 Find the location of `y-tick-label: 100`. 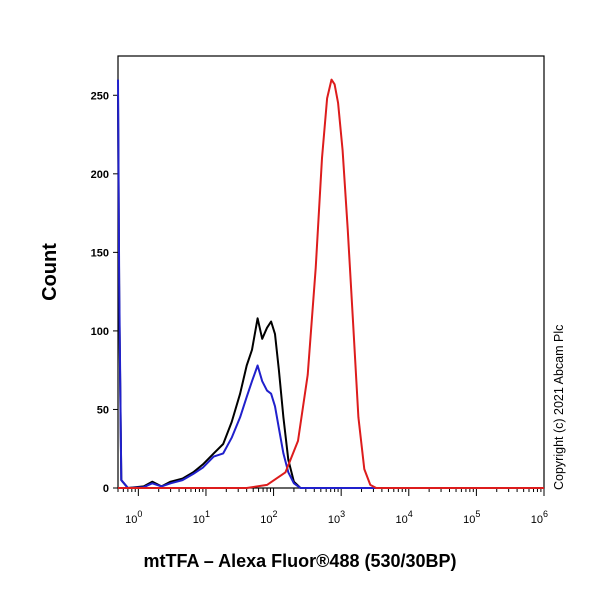

y-tick-label: 100 is located at coordinates (100, 332).